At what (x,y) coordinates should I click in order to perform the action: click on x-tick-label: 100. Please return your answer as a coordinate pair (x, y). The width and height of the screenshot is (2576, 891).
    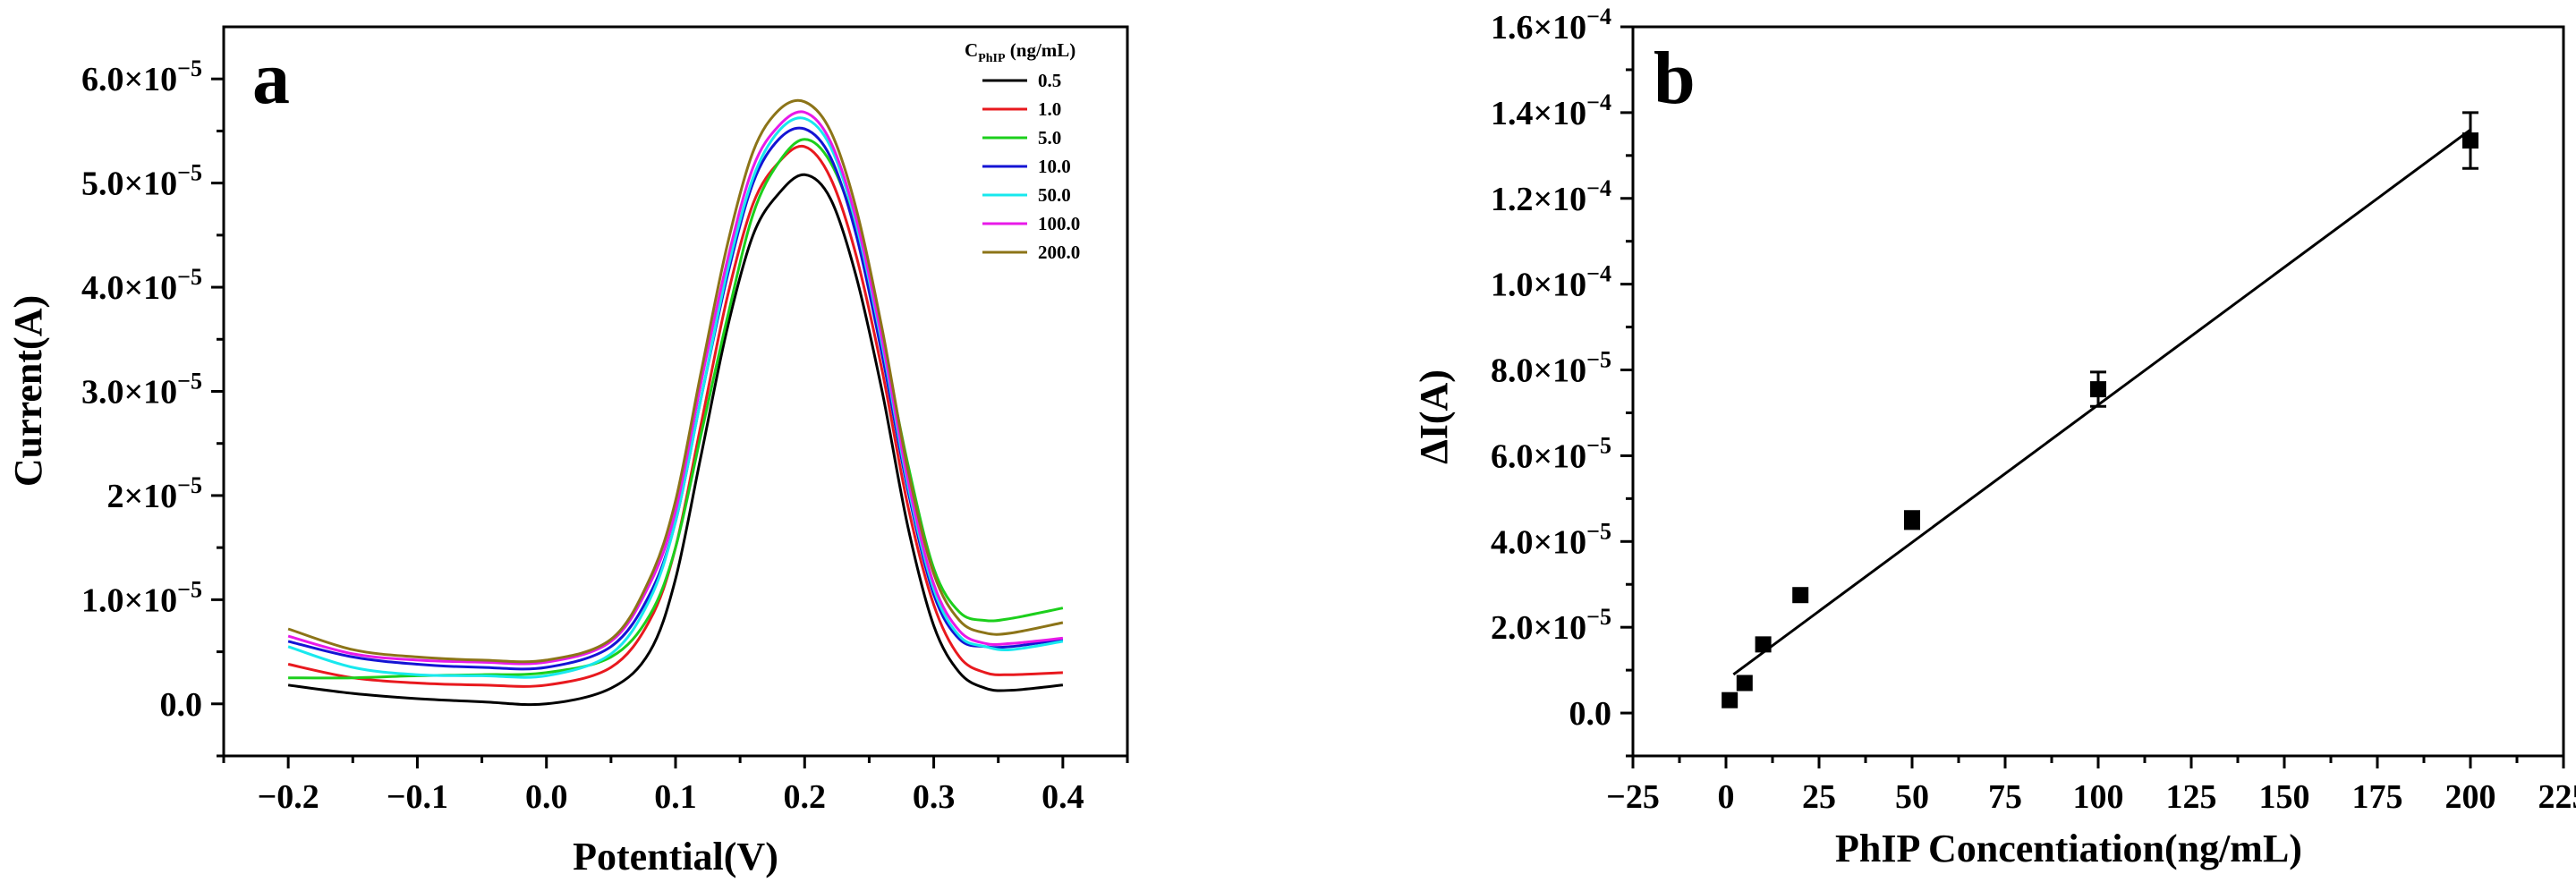
    Looking at the image, I should click on (2098, 797).